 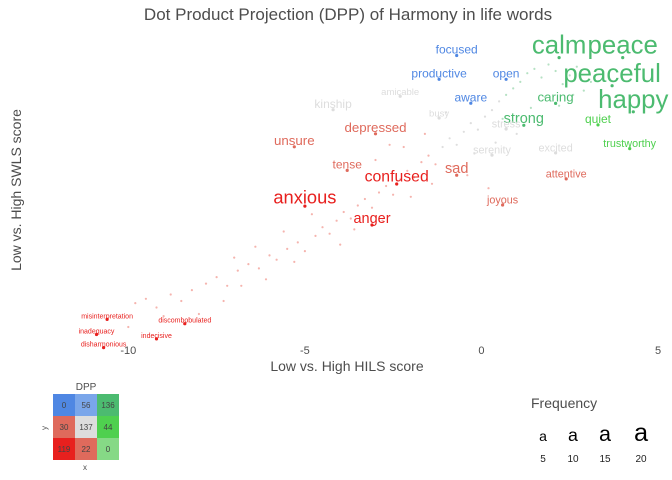 I want to click on point-label: anger, so click(x=371, y=219).